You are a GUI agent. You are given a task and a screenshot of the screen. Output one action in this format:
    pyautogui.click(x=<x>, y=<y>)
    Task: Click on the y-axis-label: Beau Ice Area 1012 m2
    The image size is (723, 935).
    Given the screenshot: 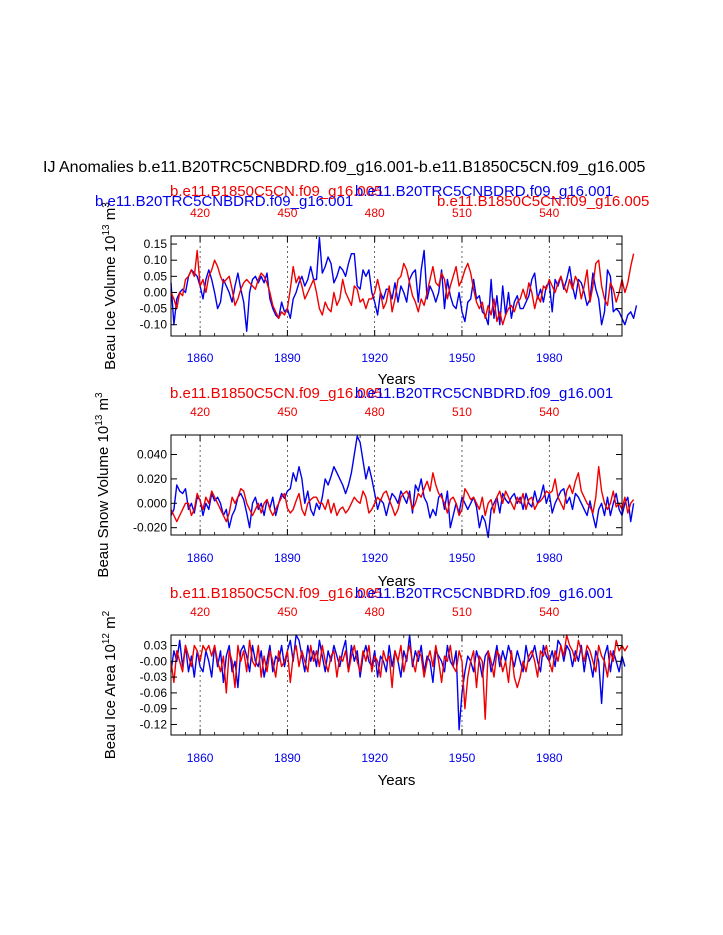 What is the action you would take?
    pyautogui.click(x=110, y=684)
    